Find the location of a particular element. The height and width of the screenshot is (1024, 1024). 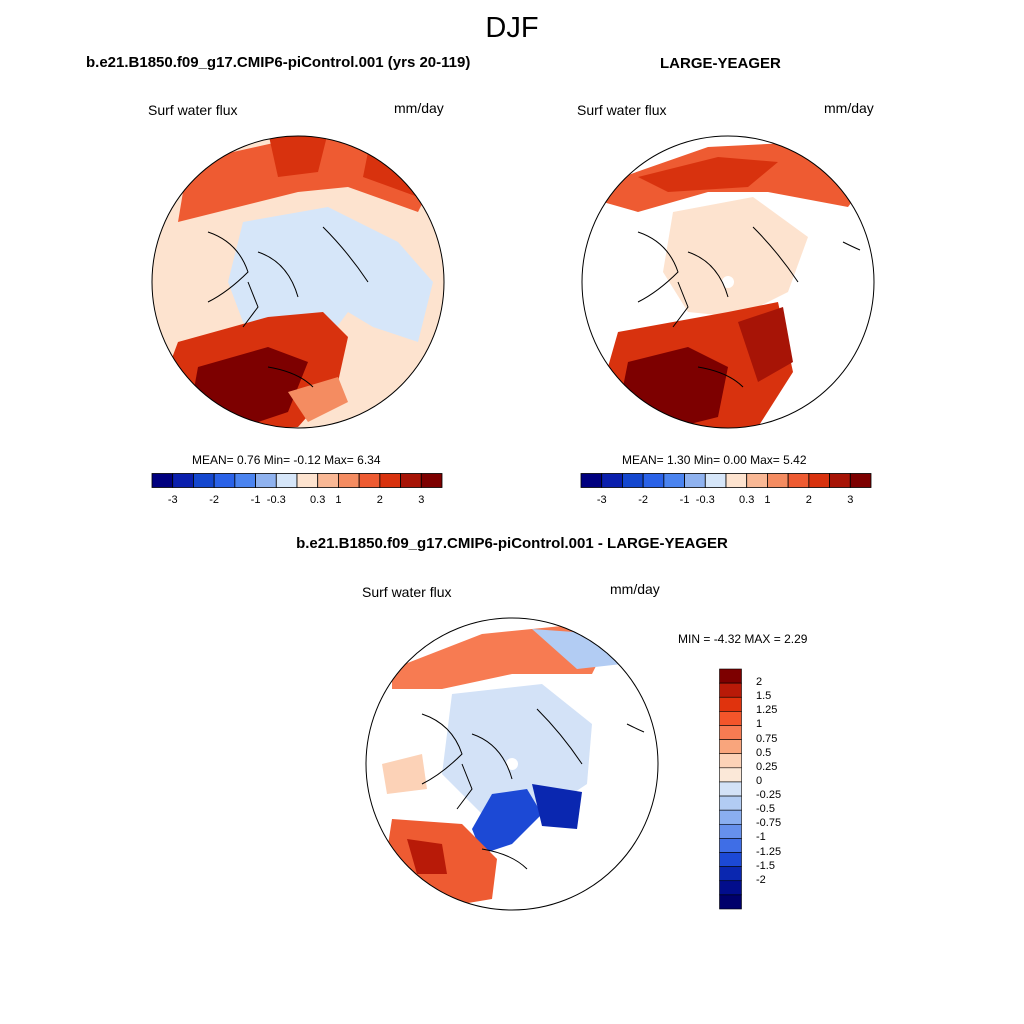

panel1-colorbar-tick: -1 is located at coordinates (255, 500).